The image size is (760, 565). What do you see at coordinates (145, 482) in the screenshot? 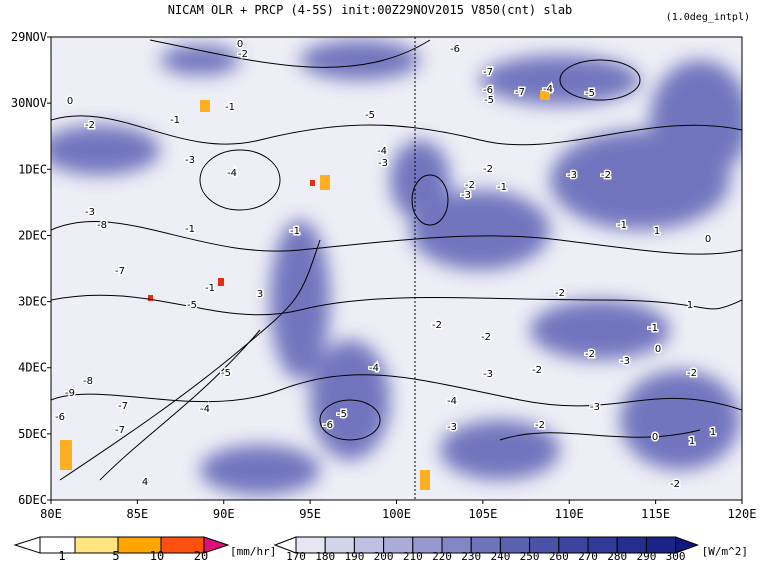
I see `contour-label: 4` at bounding box center [145, 482].